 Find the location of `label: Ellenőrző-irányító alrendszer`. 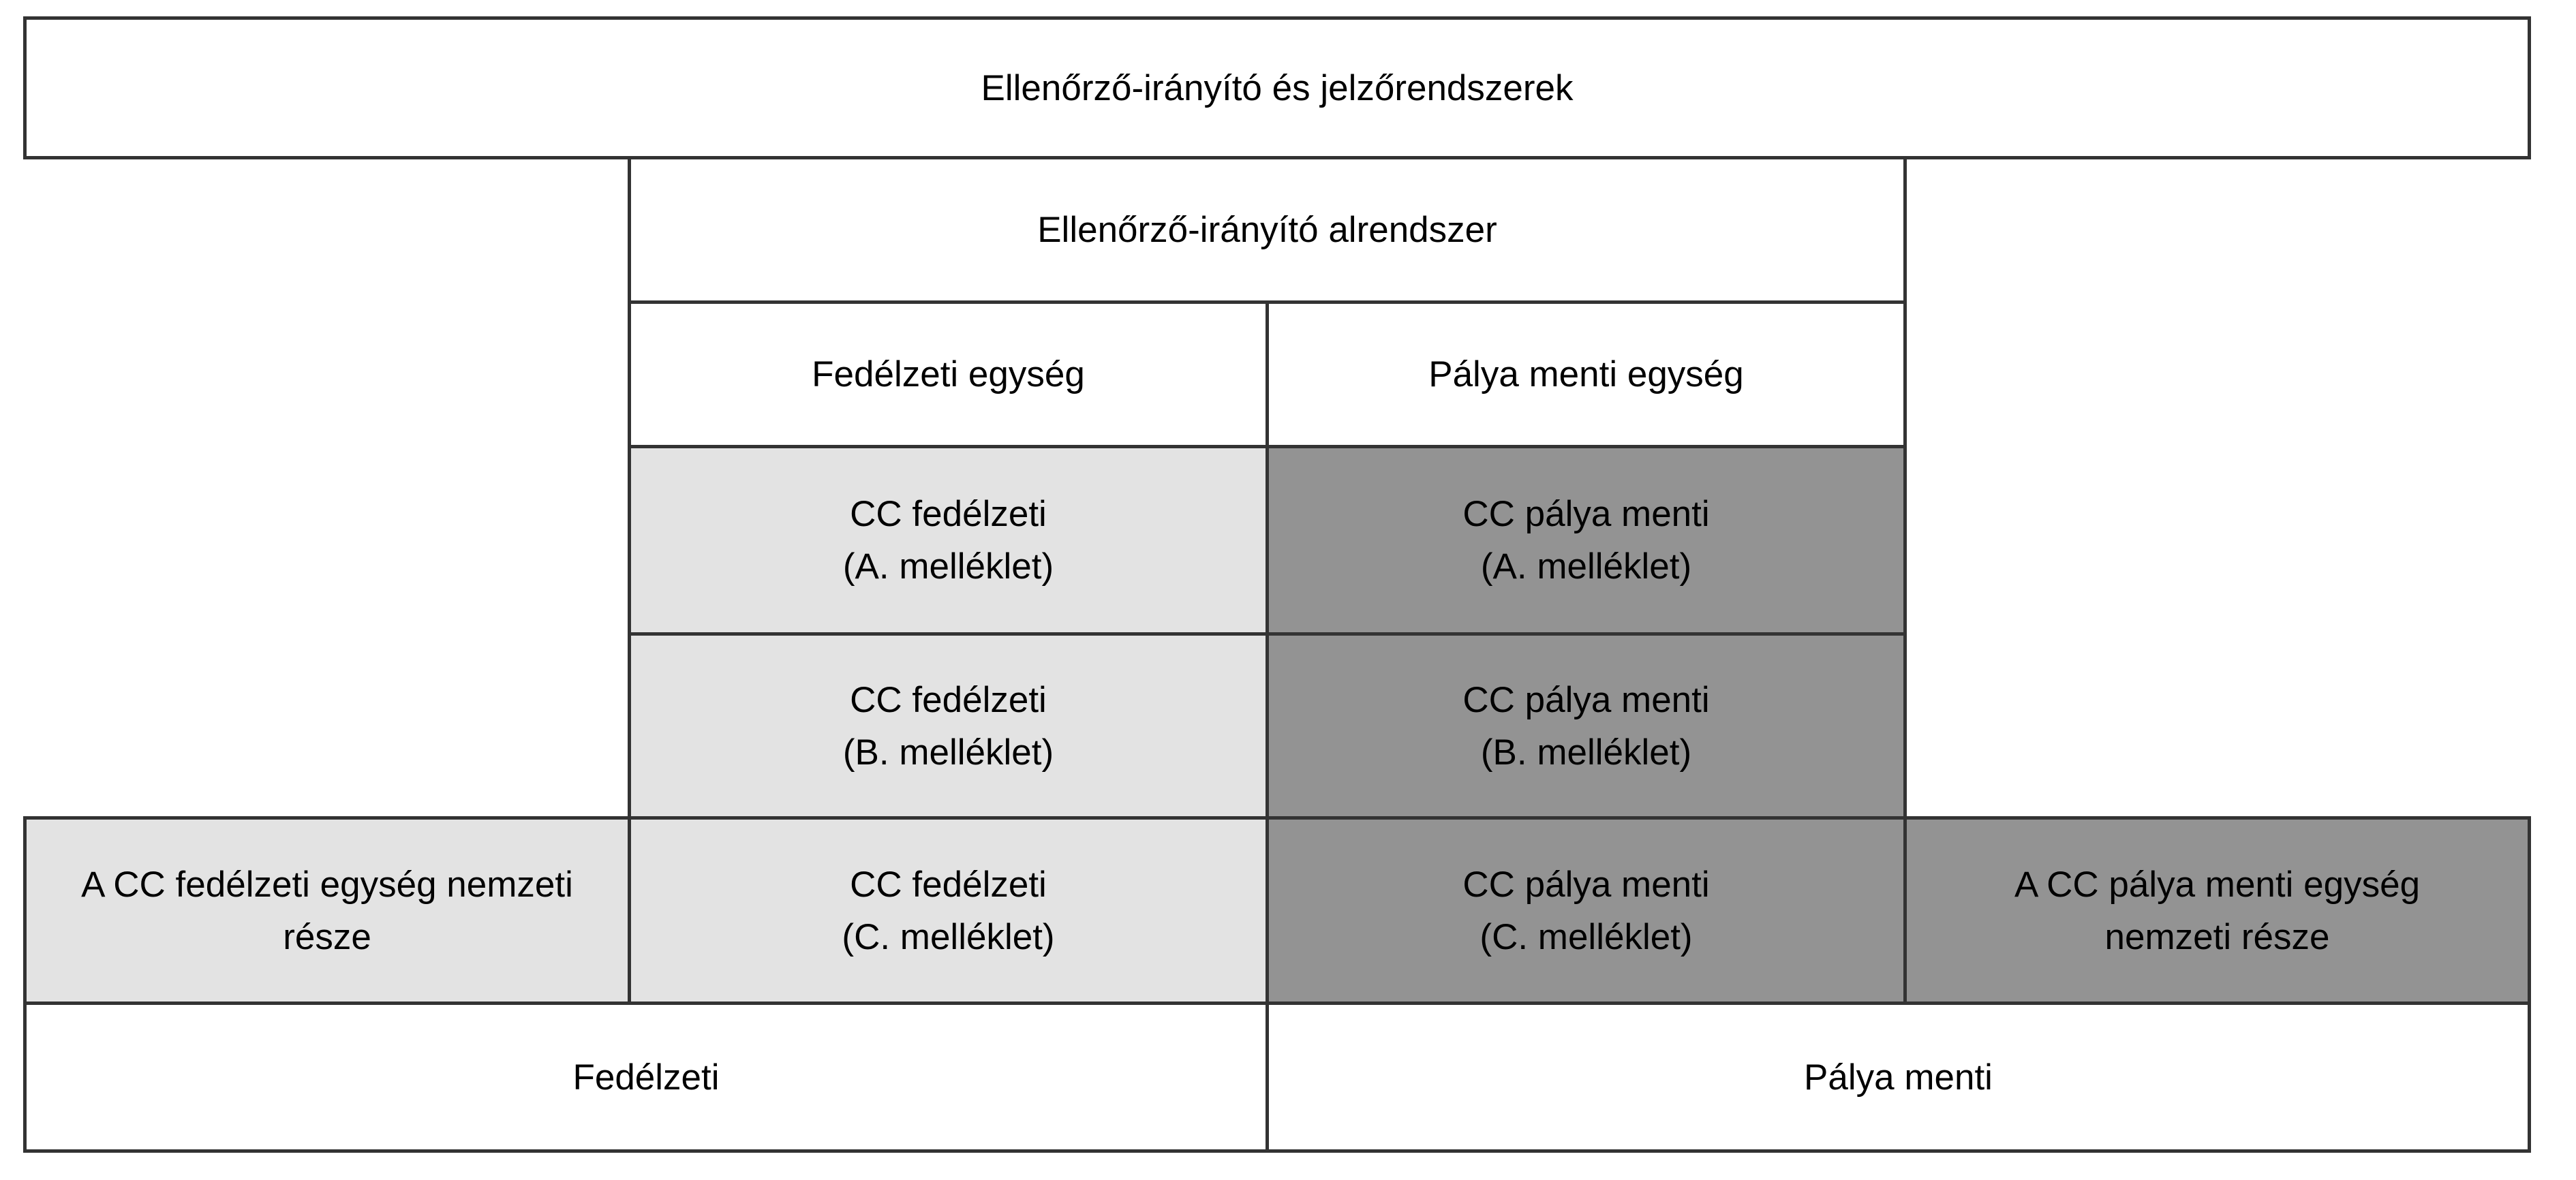

label: Ellenőrző-irányító alrendszer is located at coordinates (1267, 230).